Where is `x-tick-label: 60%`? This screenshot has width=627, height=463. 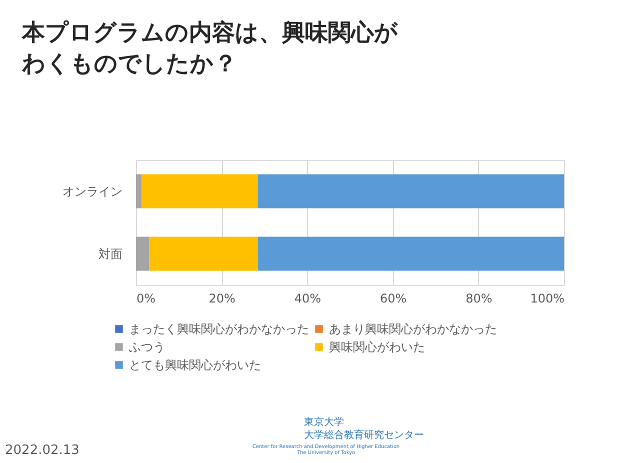 x-tick-label: 60% is located at coordinates (393, 299).